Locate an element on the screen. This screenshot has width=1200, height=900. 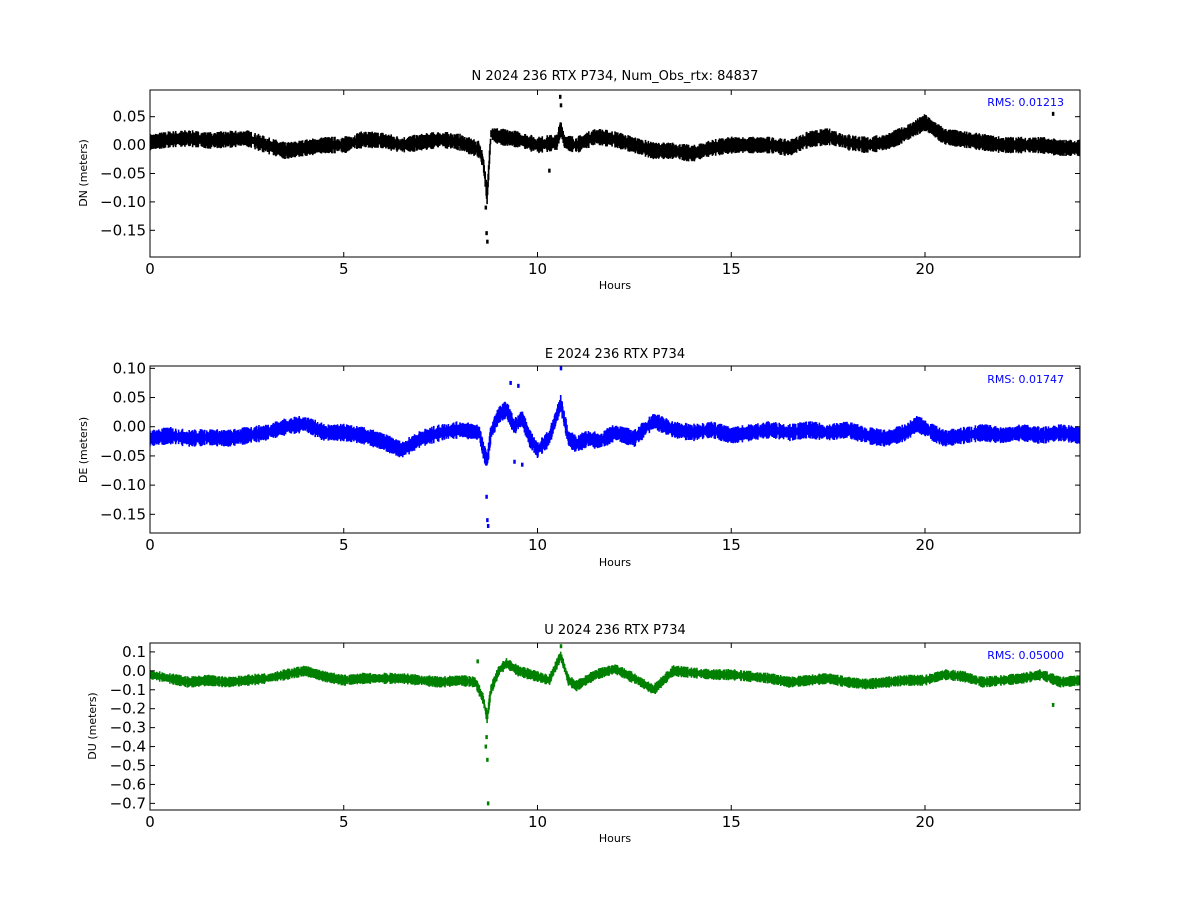
y-tick-label: −0.4 is located at coordinates (128, 747).